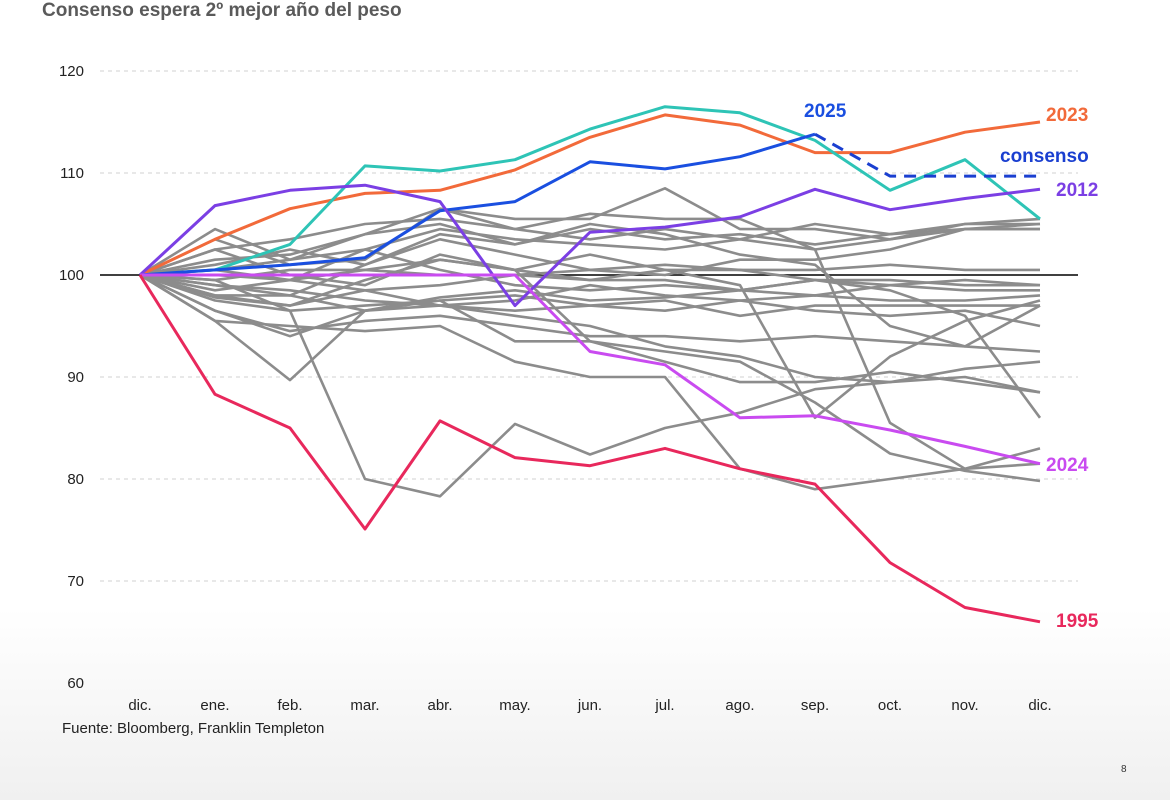  I want to click on page-number: 8, so click(1124, 769).